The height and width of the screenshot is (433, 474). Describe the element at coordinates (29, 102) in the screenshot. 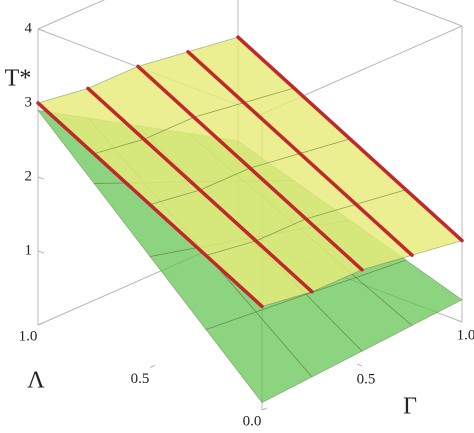

I see `z-tick-label: 3` at that location.